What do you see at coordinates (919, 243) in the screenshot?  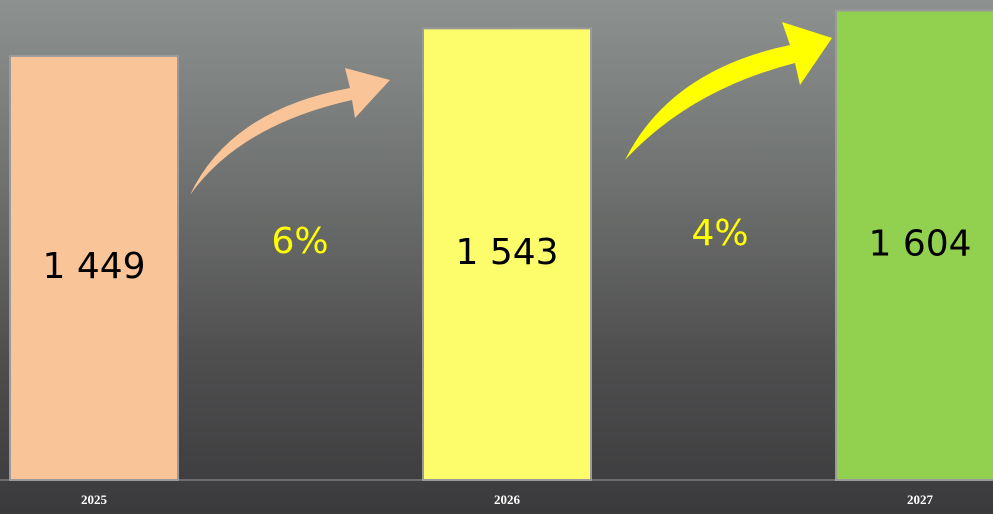 I see `value-label: 1 604` at bounding box center [919, 243].